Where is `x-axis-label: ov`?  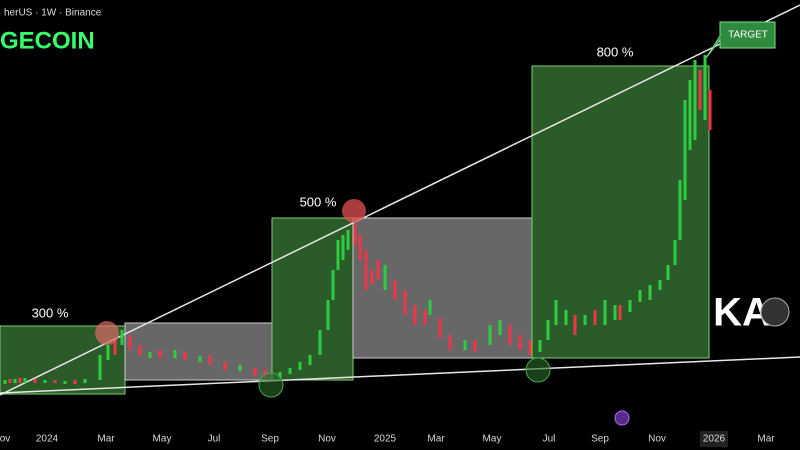 x-axis-label: ov is located at coordinates (5, 439).